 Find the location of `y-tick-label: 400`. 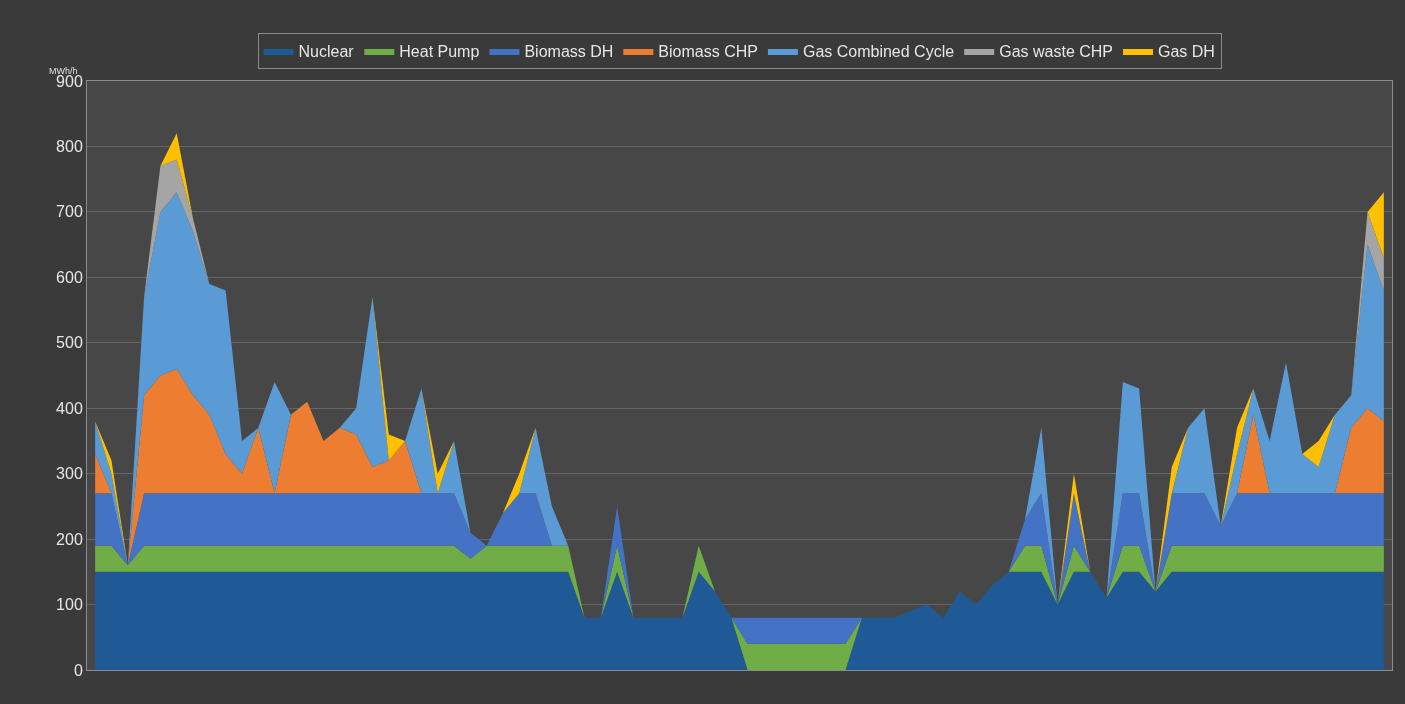

y-tick-label: 400 is located at coordinates (69, 408).